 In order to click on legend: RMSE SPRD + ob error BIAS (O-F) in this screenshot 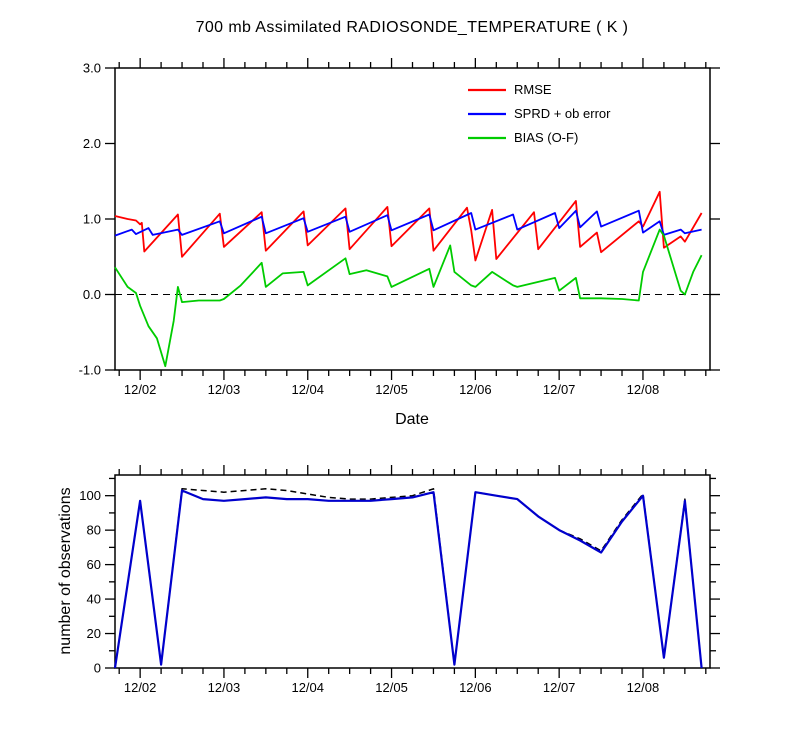, I will do `click(539, 113)`.